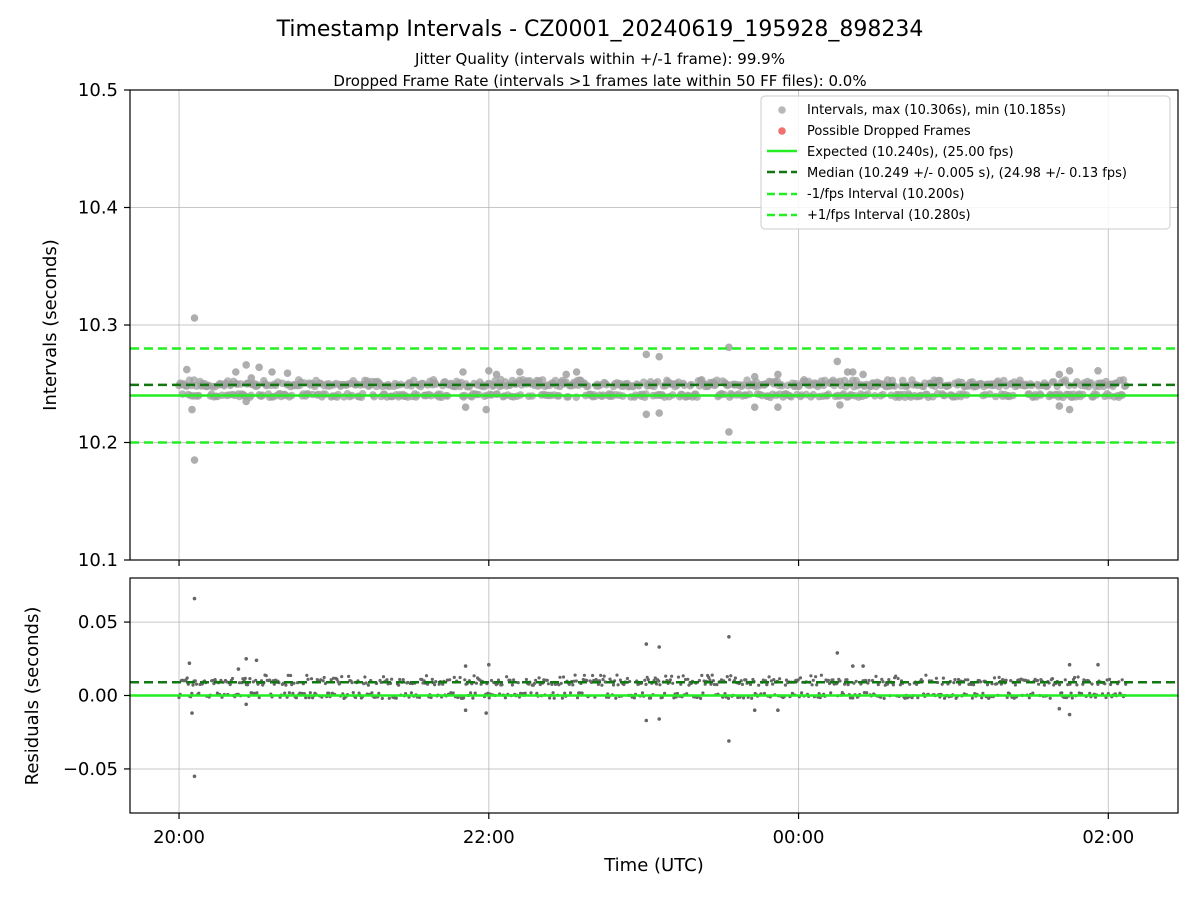 This screenshot has height=900, width=1200. Describe the element at coordinates (799, 837) in the screenshot. I see `x-tick-label: 00:00` at that location.